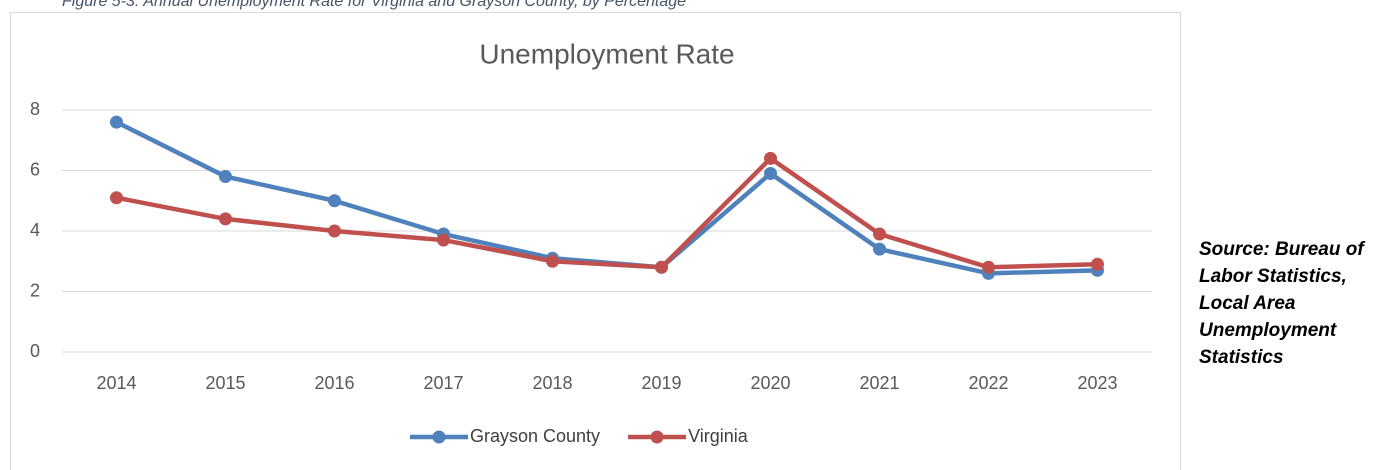 The image size is (1375, 470). What do you see at coordinates (35, 290) in the screenshot?
I see `y-tick-label: 2` at bounding box center [35, 290].